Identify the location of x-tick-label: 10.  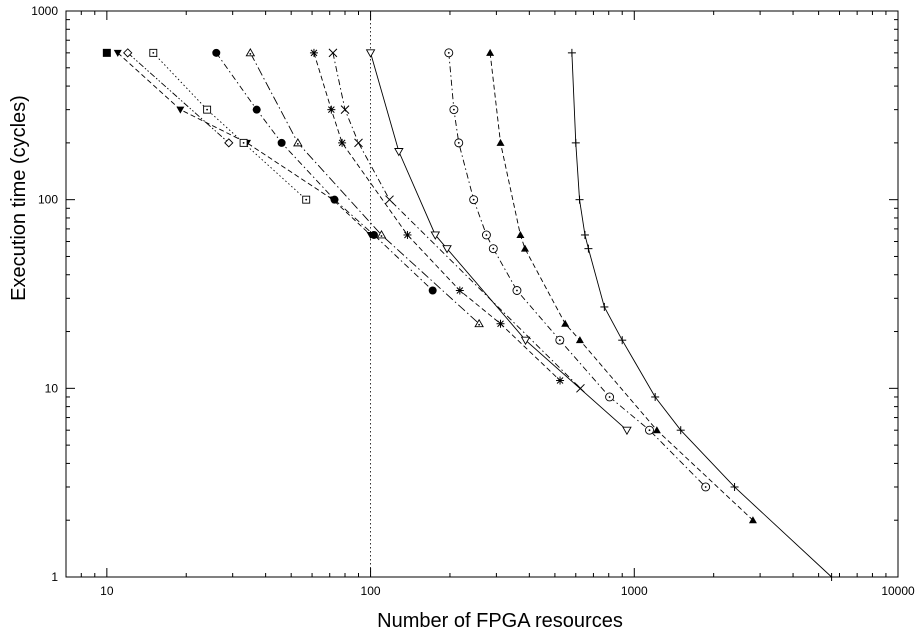
(107, 591).